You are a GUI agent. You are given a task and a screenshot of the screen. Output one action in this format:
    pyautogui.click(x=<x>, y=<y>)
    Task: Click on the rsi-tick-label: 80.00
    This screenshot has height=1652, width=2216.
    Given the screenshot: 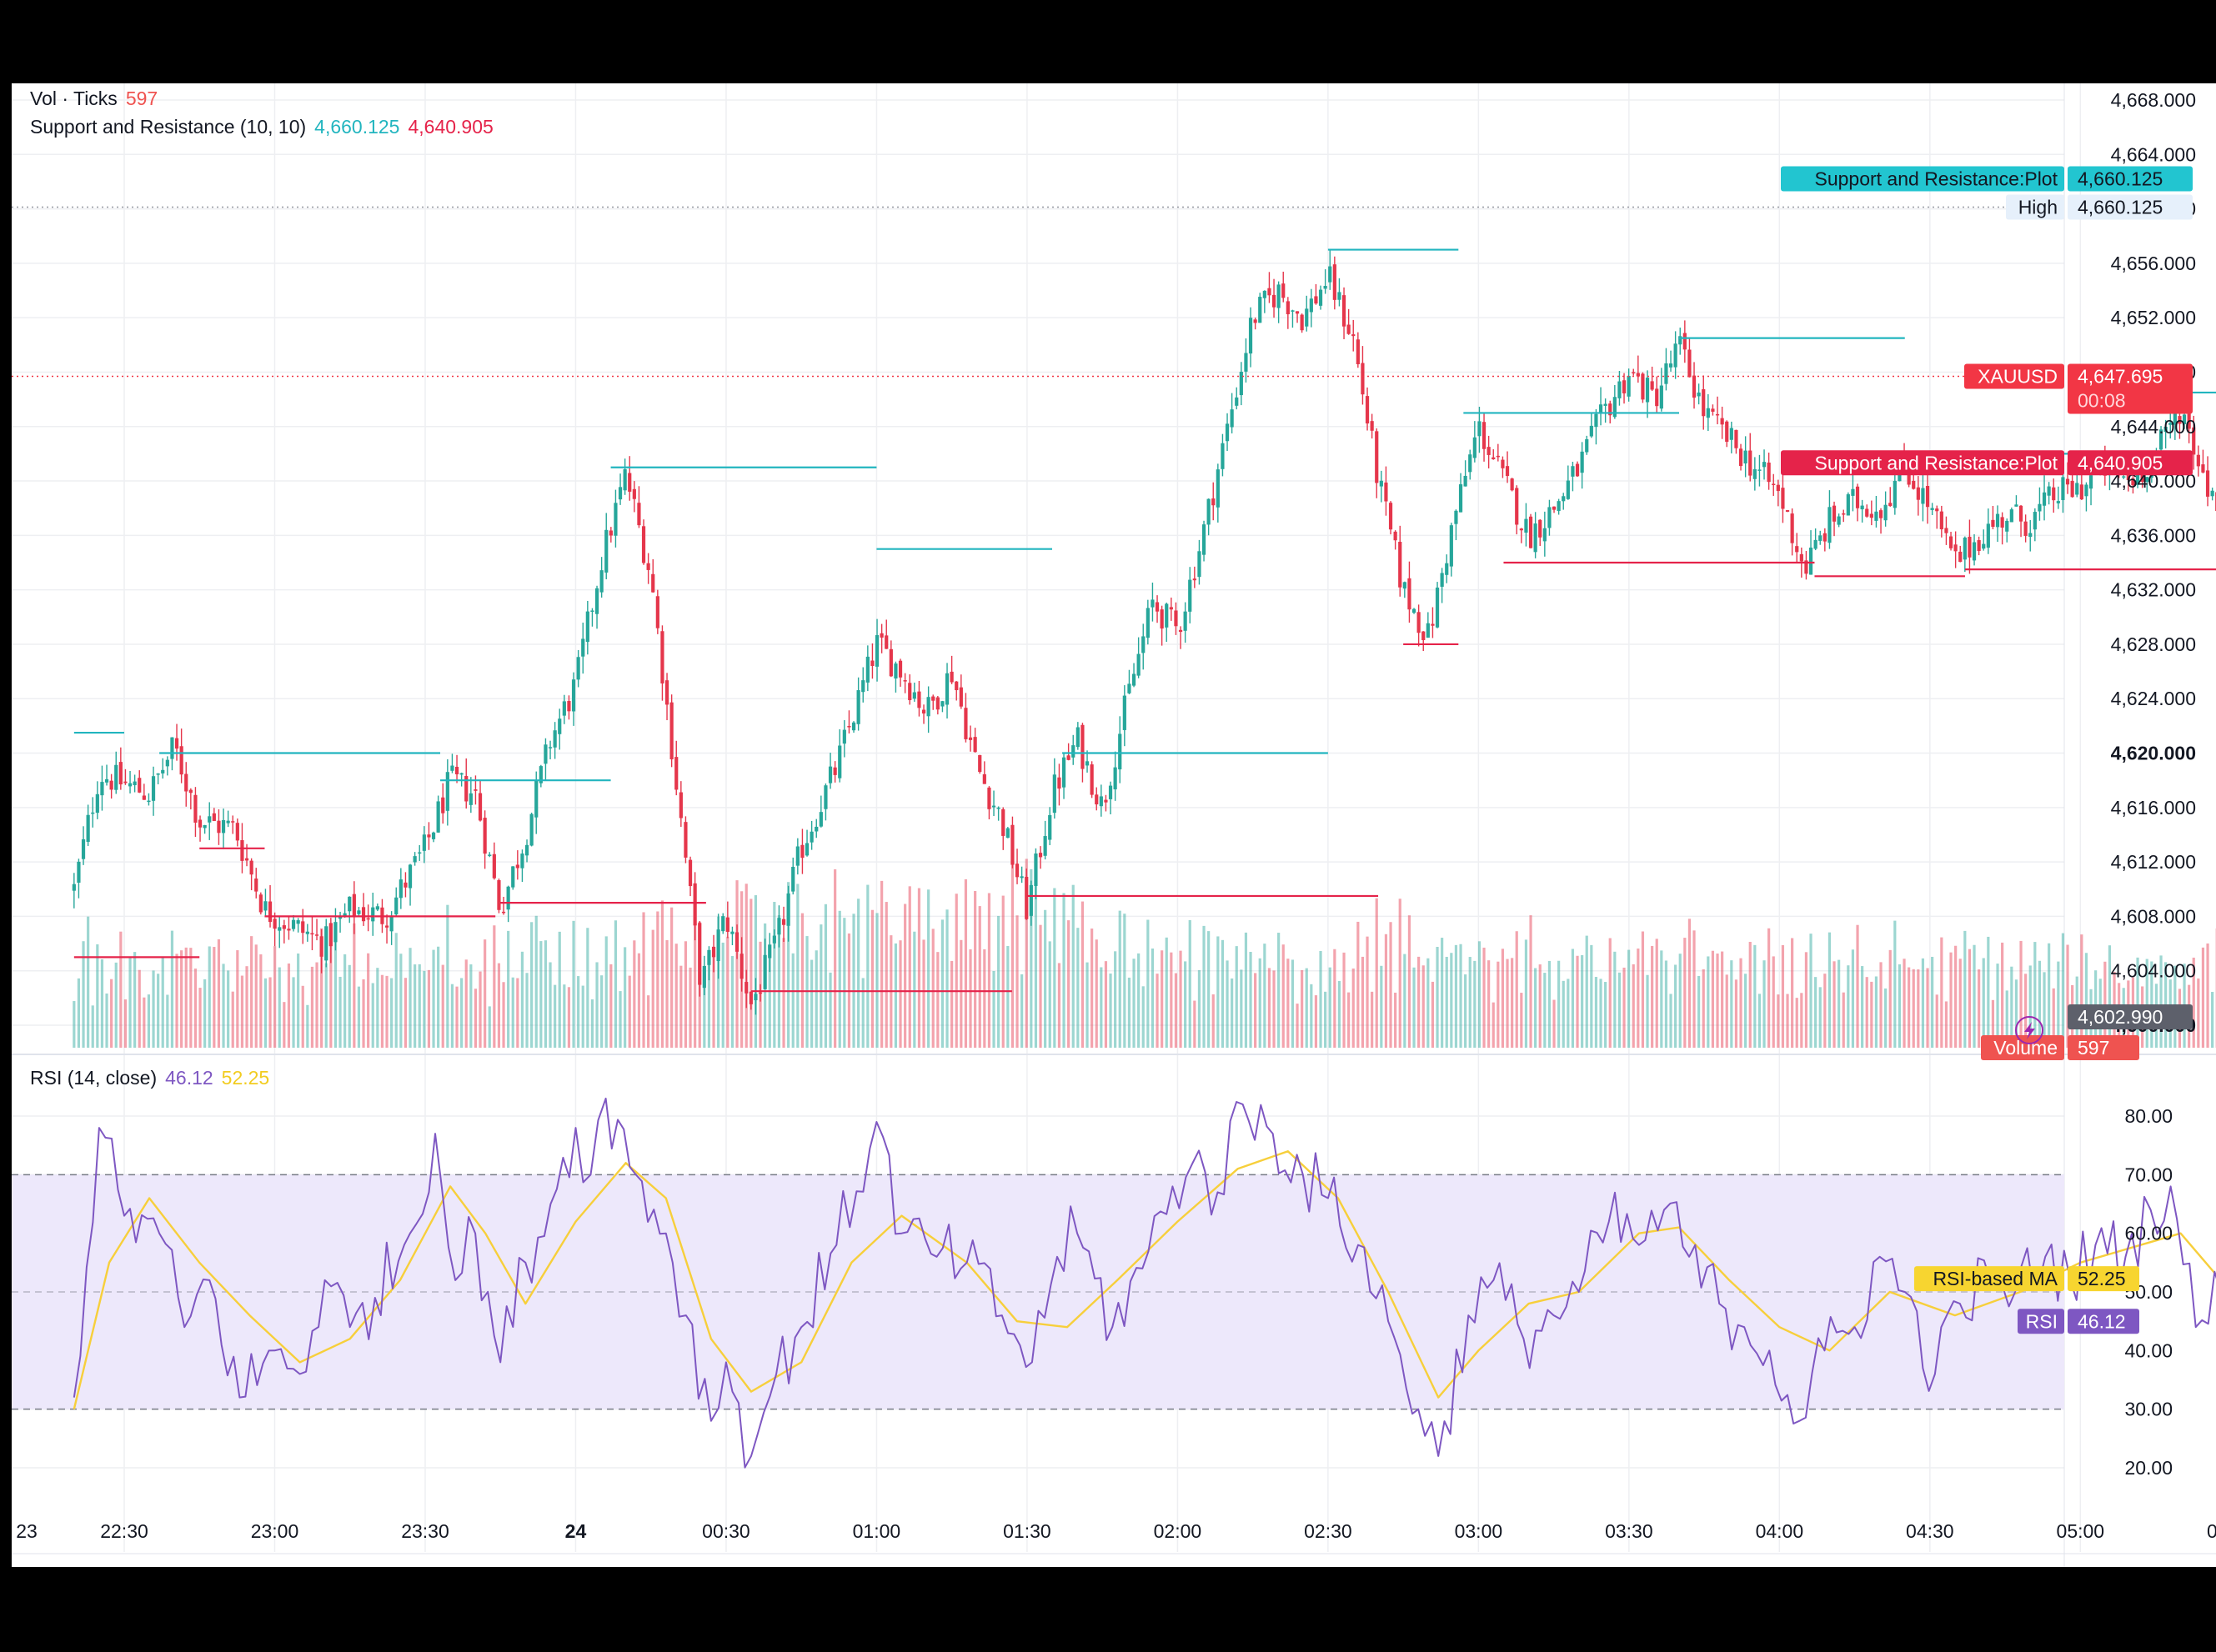 What is the action you would take?
    pyautogui.click(x=2148, y=1116)
    